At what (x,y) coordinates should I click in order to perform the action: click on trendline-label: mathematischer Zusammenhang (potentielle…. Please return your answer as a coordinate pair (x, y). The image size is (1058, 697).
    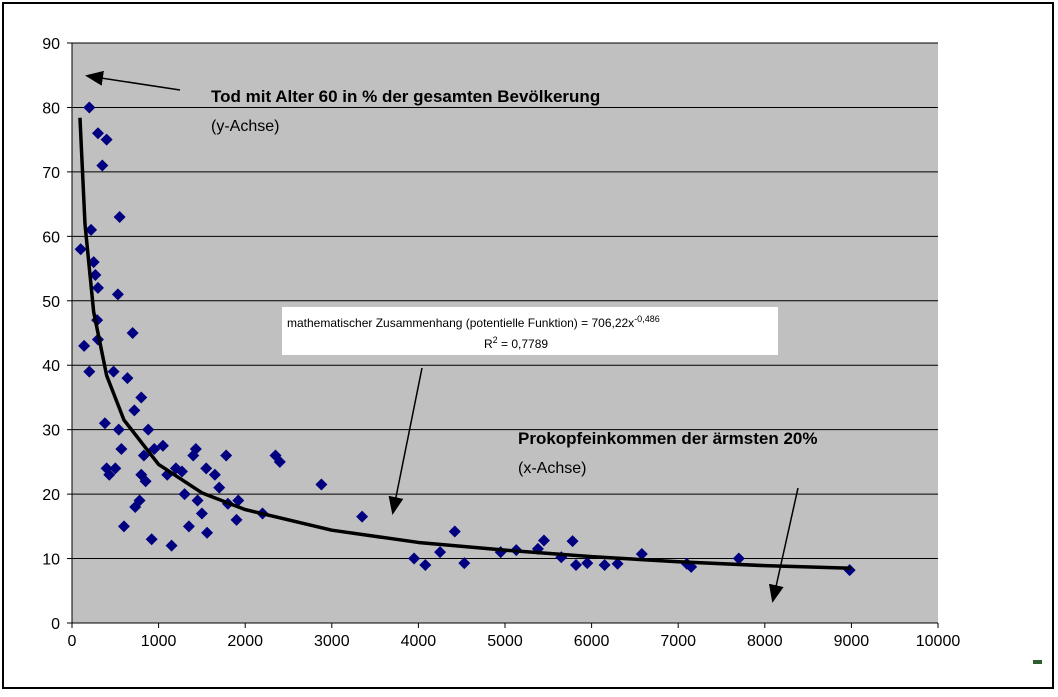
    Looking at the image, I should click on (530, 331).